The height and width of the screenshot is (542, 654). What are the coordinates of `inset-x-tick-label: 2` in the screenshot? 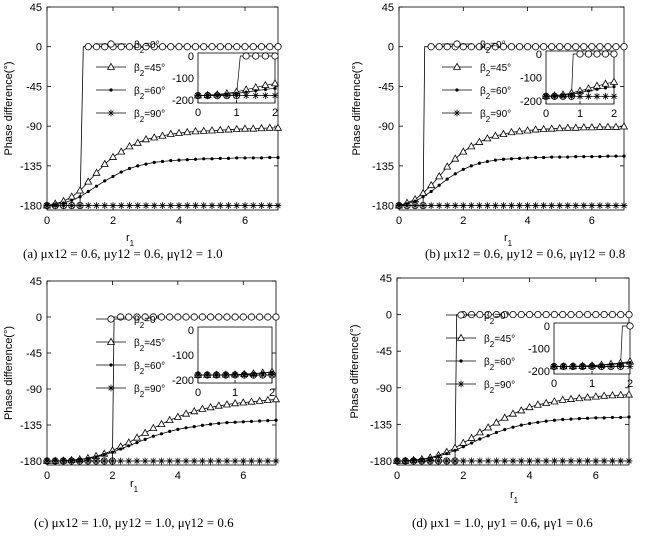 It's located at (272, 393).